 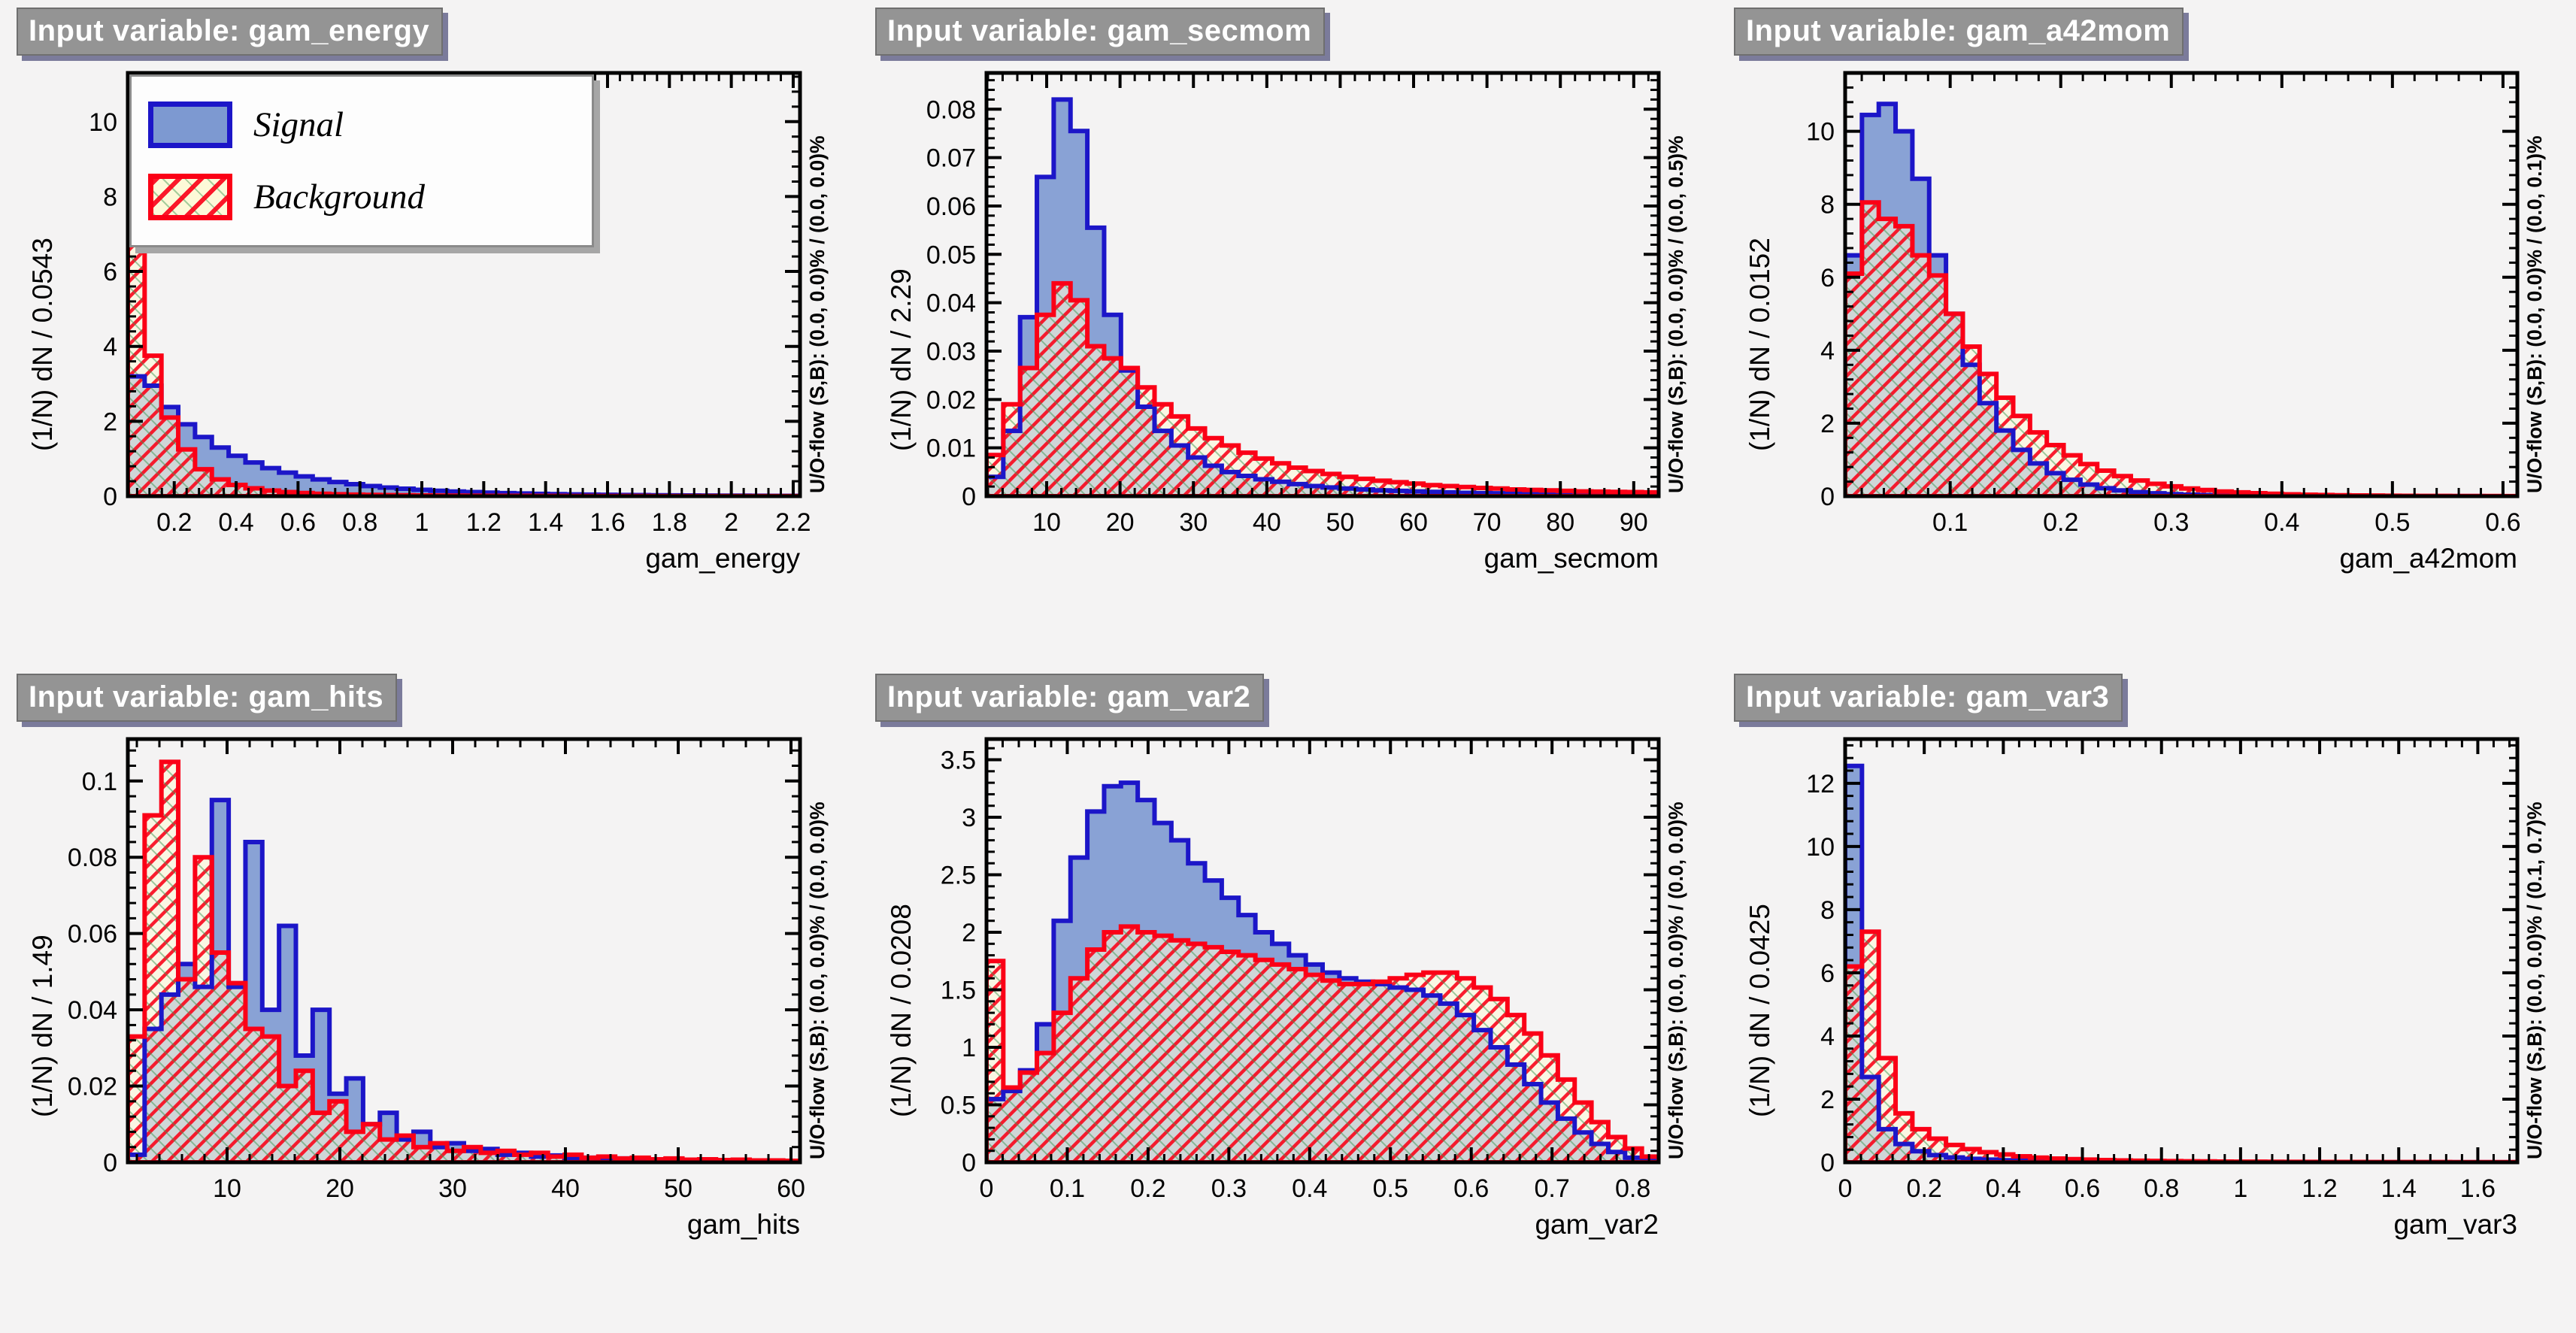 I want to click on panel-title: Input variable: gam_a42mom, so click(x=1959, y=32).